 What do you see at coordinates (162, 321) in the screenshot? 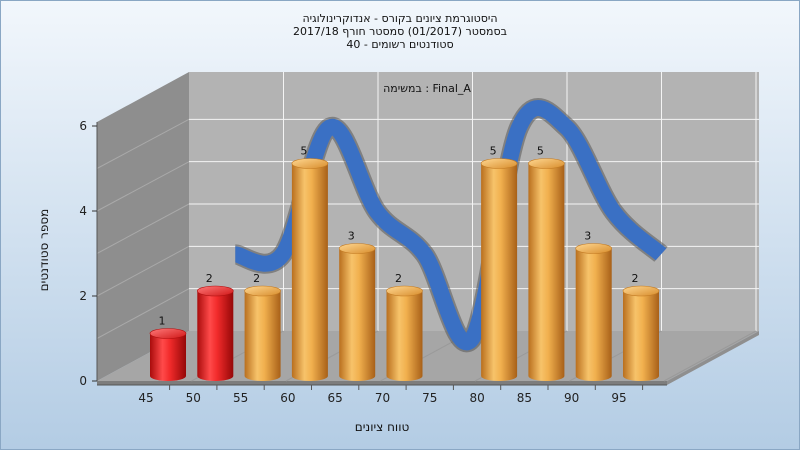
I see `bar-value-label: 1` at bounding box center [162, 321].